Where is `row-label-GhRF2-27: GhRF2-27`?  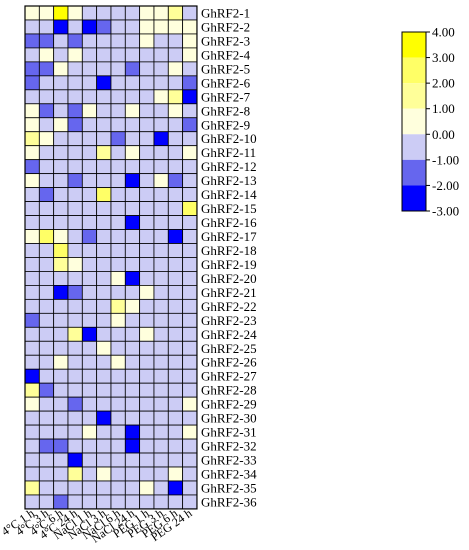 row-label-GhRF2-27: GhRF2-27 is located at coordinates (229, 376).